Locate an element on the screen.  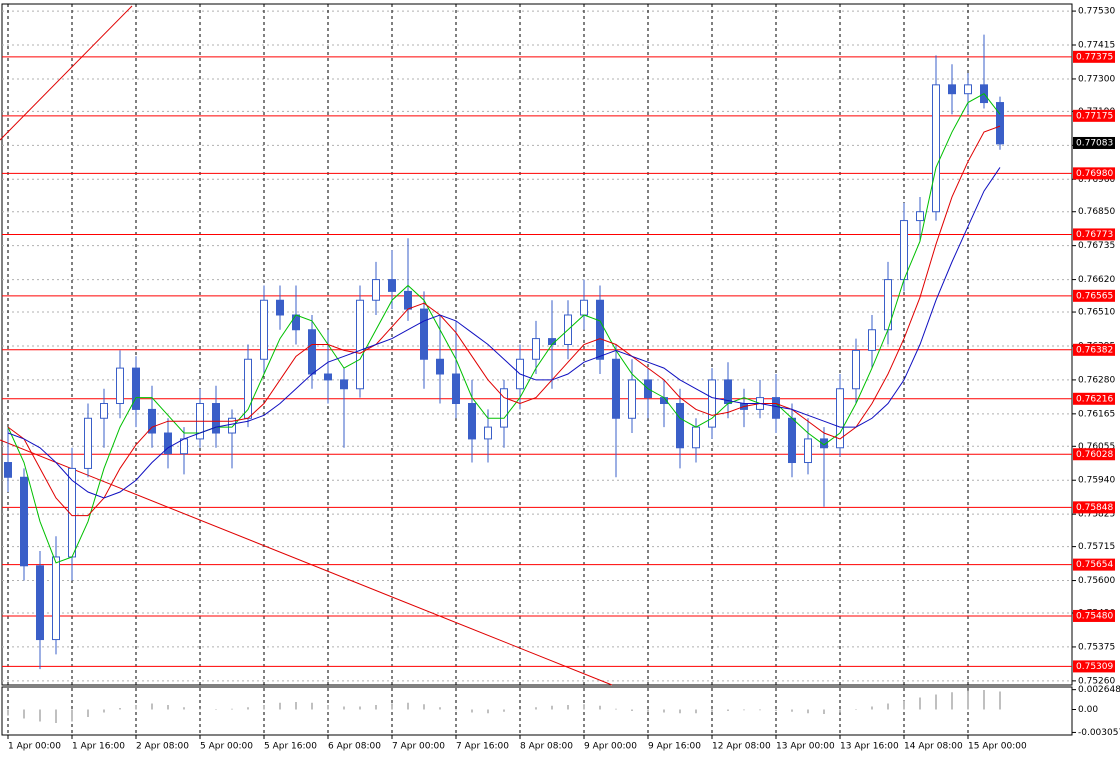
y-tick-label: 0.77530 is located at coordinates (1096, 12).